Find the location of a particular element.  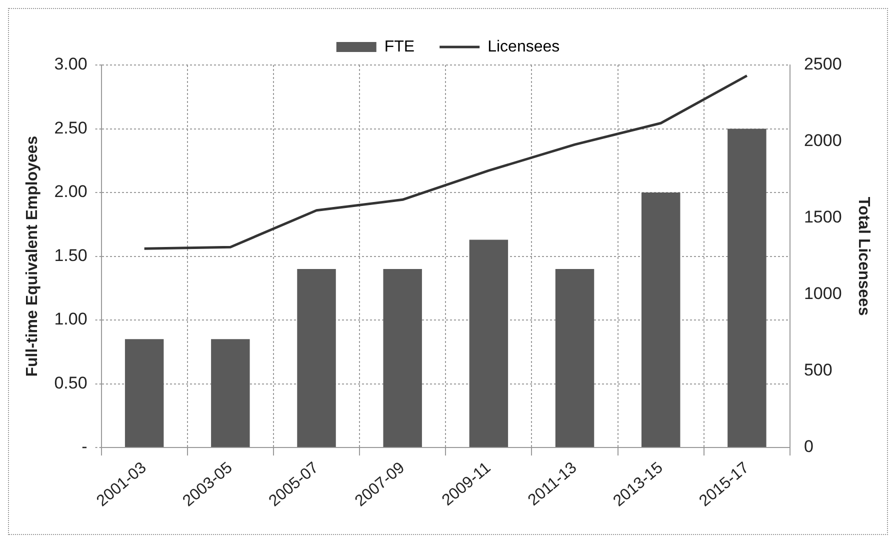

y-tick-label: 3.00 is located at coordinates (71, 64).